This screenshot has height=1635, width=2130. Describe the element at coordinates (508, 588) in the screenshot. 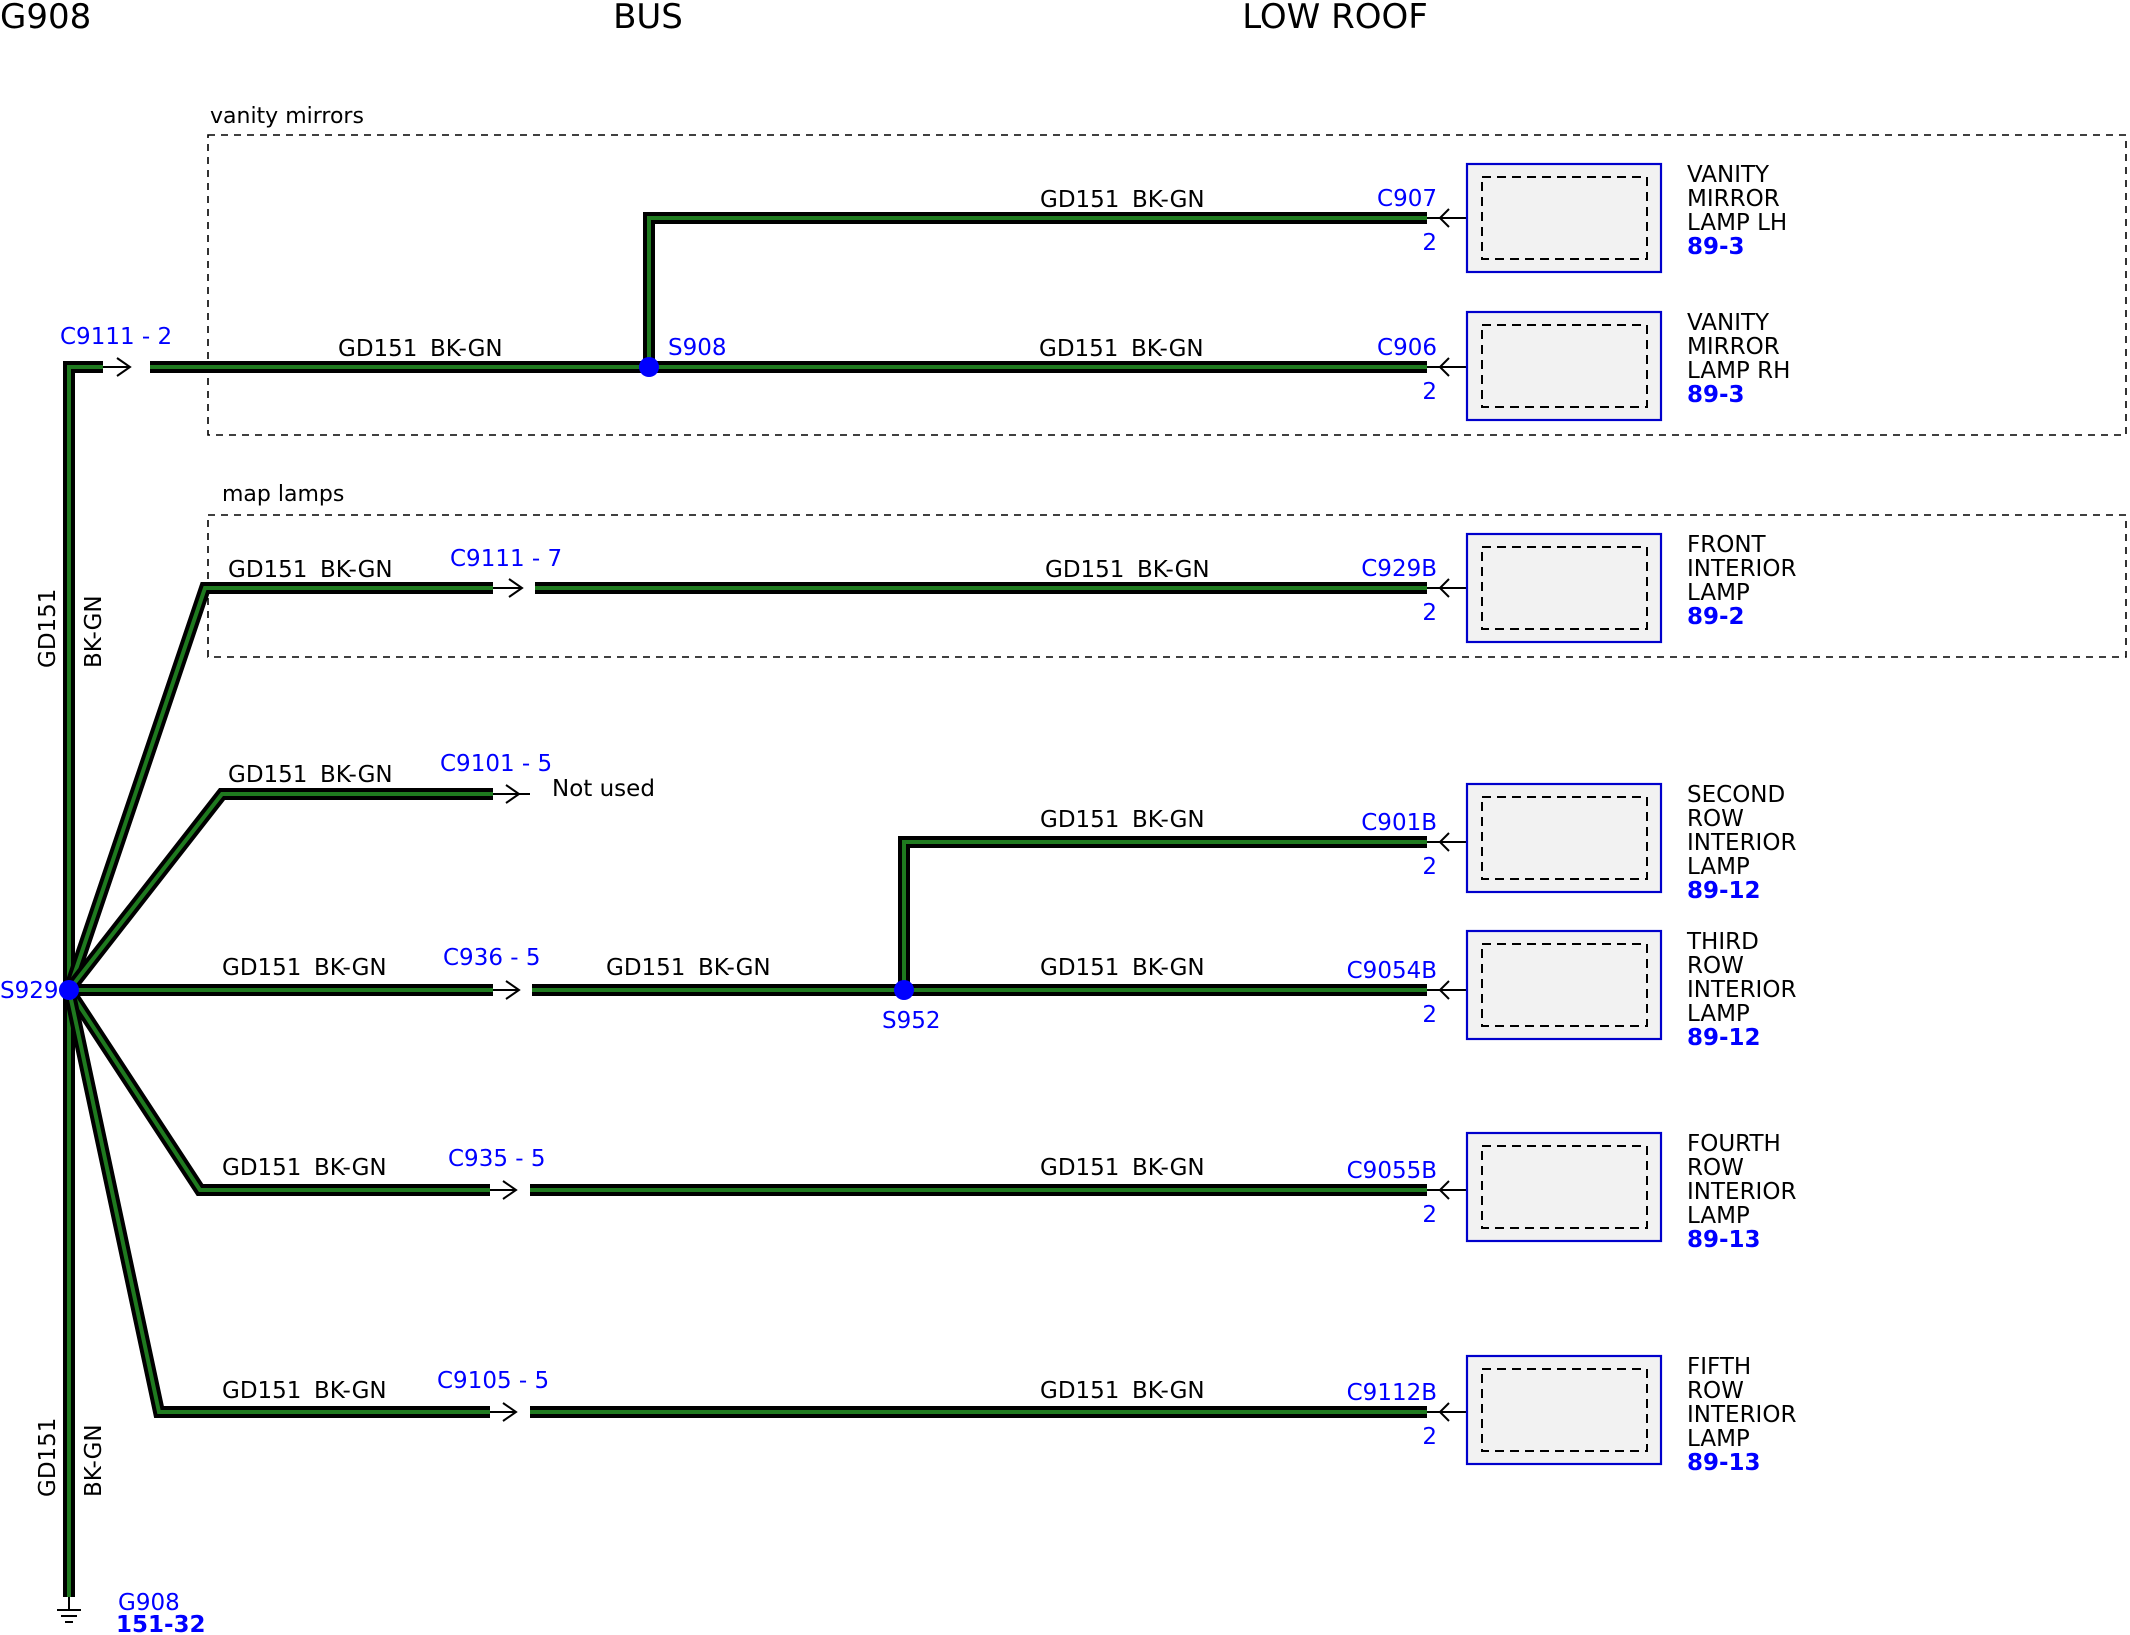

I see `c9111-7-symbol` at that location.